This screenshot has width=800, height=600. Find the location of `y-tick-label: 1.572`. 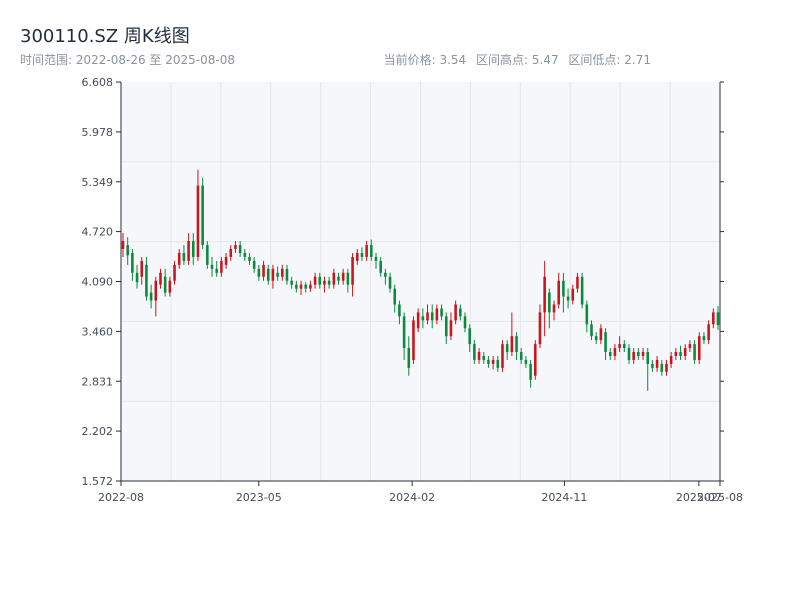

y-tick-label: 1.572 is located at coordinates (98, 481).